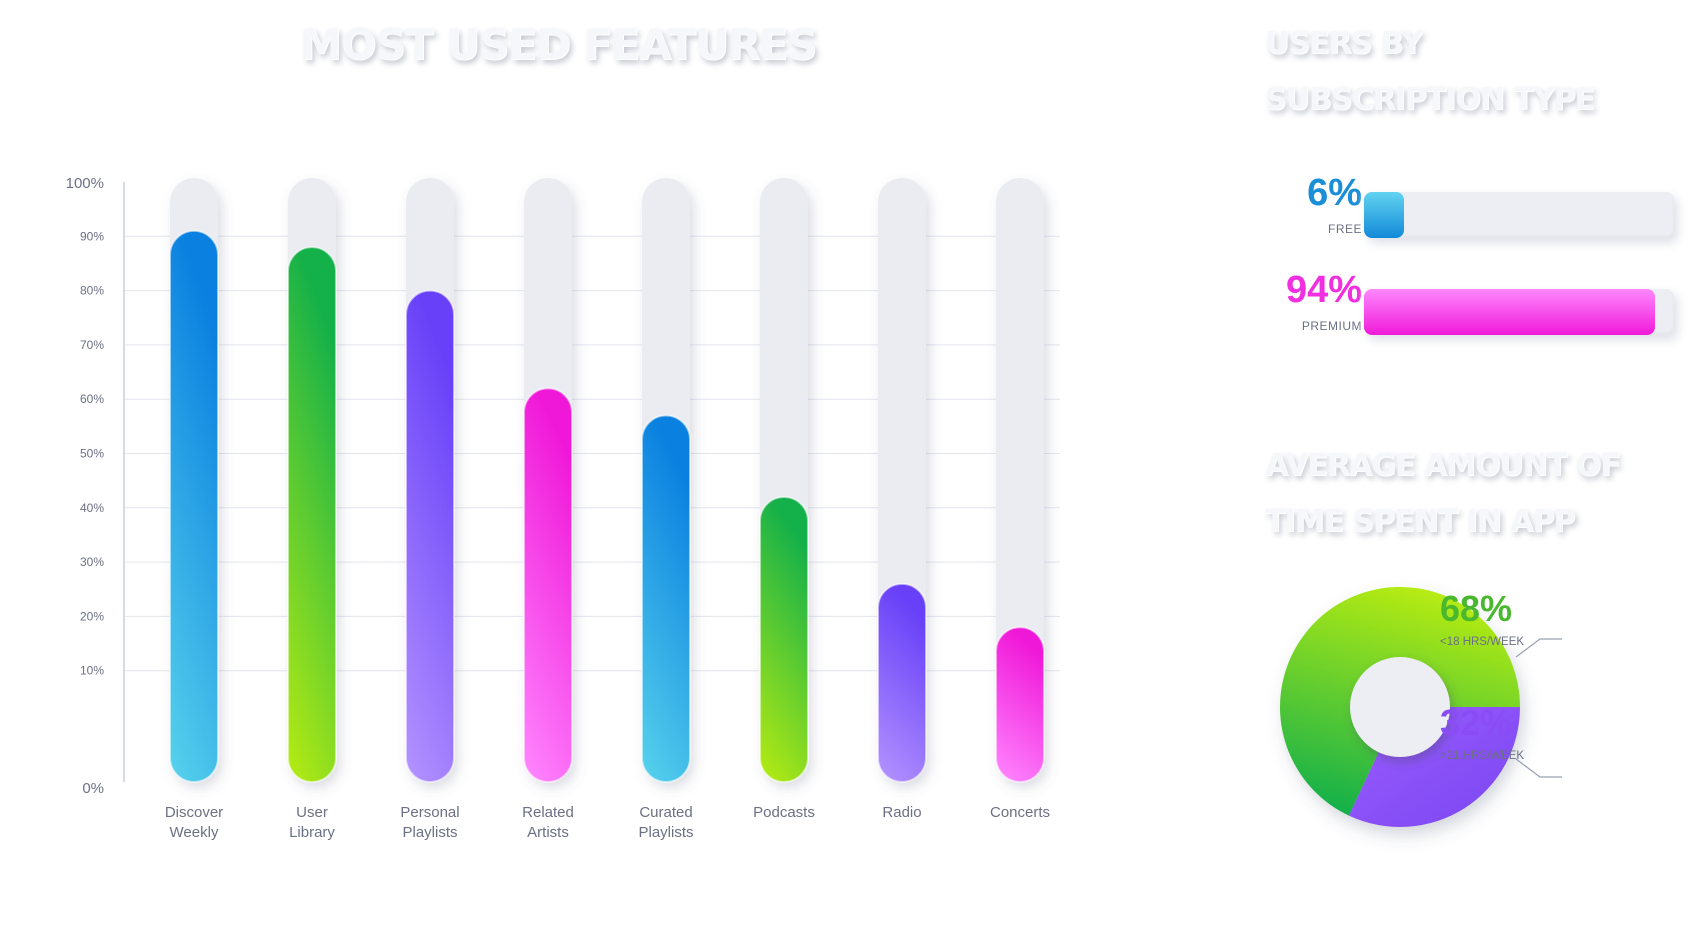 This screenshot has height=935, width=1707. What do you see at coordinates (1323, 290) in the screenshot?
I see `subscription-premium-percent: 94%` at bounding box center [1323, 290].